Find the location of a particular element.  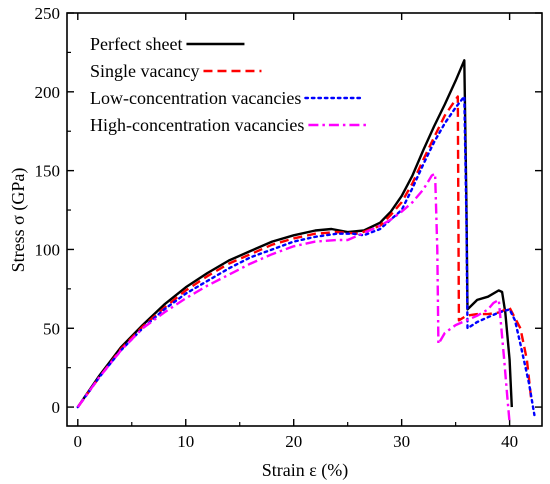

legend-label: Perfect sheet is located at coordinates (136, 44).